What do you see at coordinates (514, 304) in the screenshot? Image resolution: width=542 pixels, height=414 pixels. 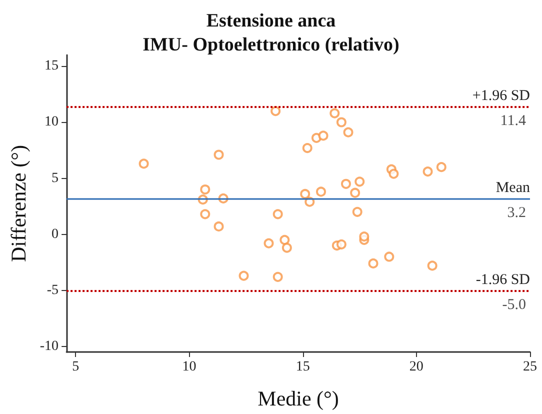 I see `annotation: -5.0` at bounding box center [514, 304].